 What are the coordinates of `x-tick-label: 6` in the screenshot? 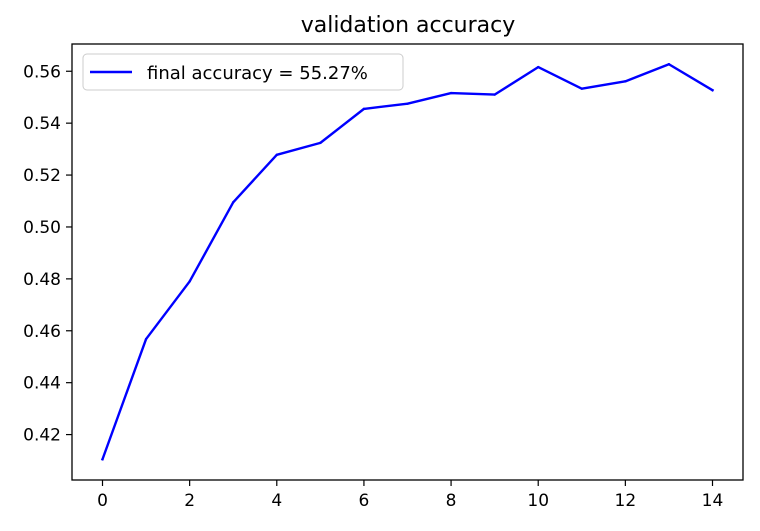 It's located at (364, 501).